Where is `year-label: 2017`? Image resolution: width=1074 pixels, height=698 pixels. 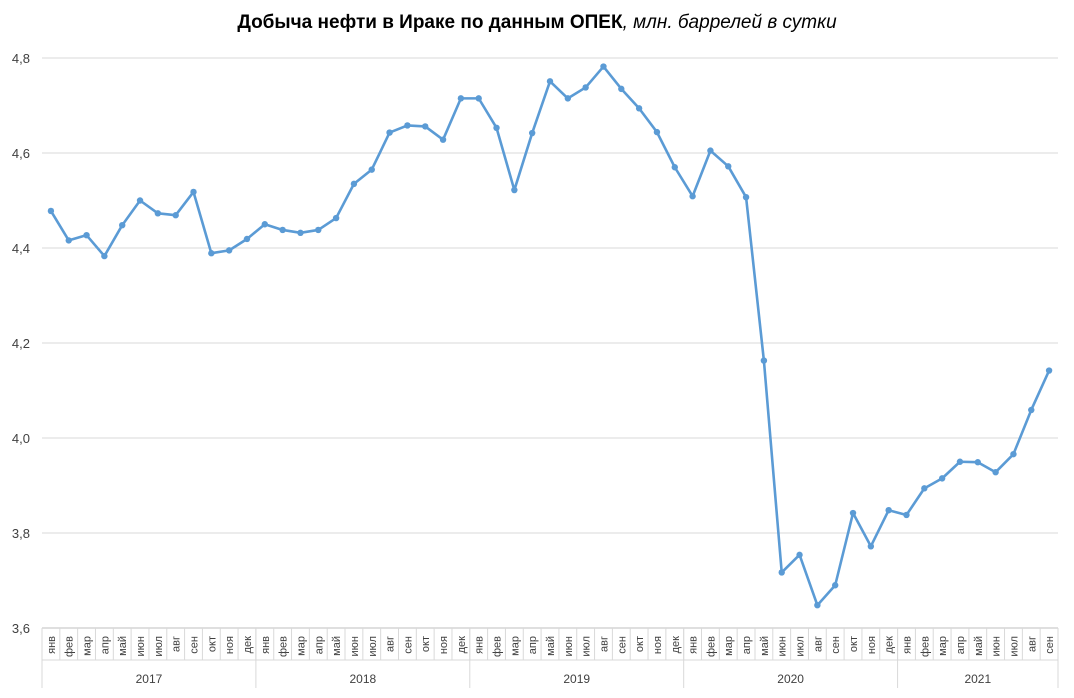
year-label: 2017 is located at coordinates (149, 679).